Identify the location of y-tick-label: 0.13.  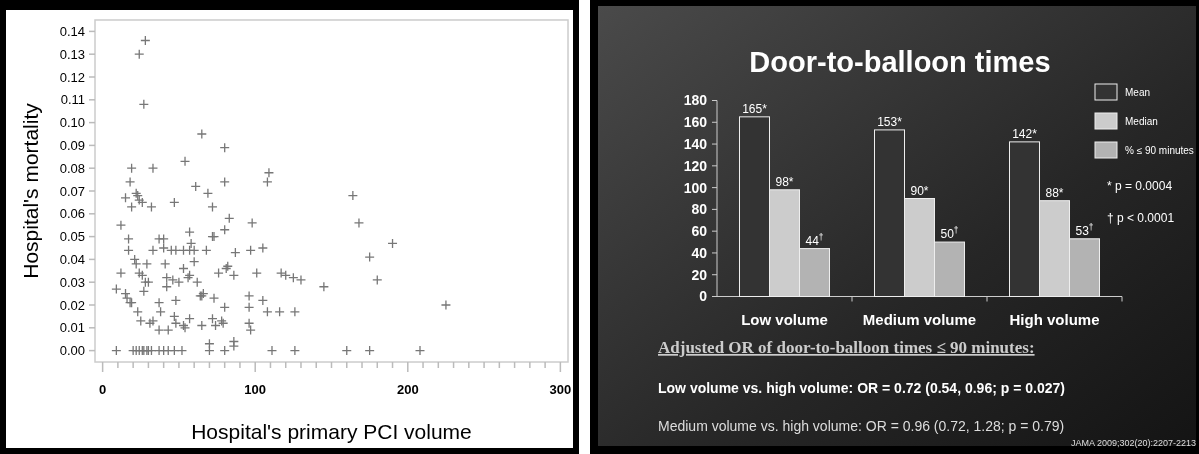
(72, 54).